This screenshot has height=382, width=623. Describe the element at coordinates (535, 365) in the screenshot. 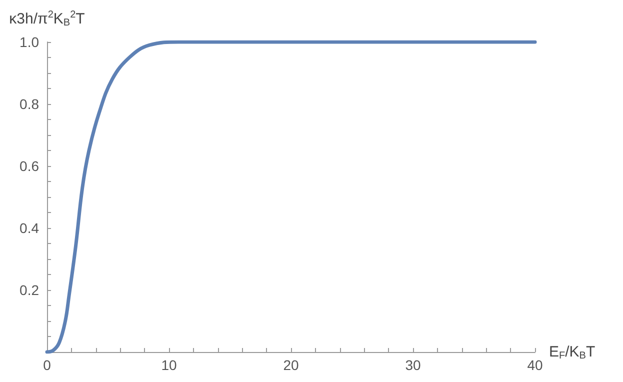

I see `x-tick-label: 40` at that location.